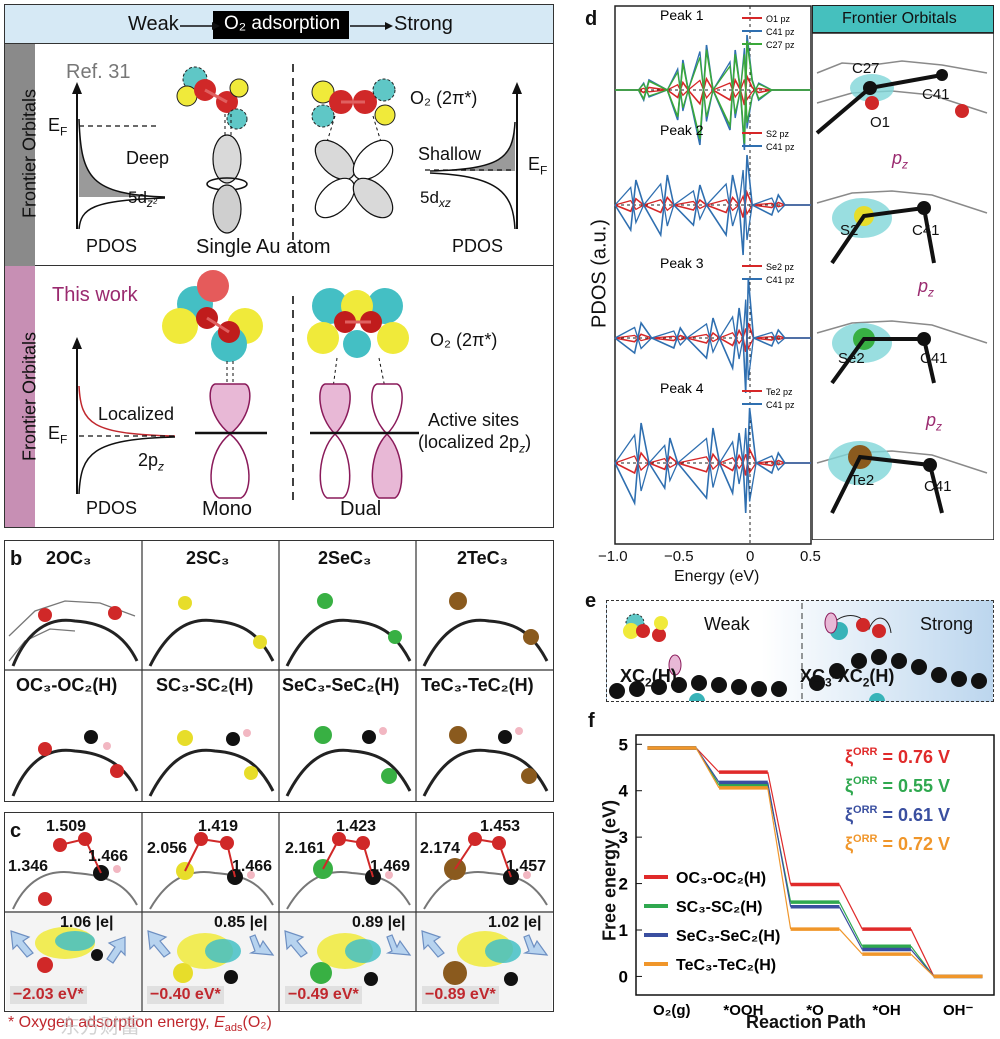 The image size is (1000, 1039). Describe the element at coordinates (305, 848) in the screenshot. I see `c3-bond-left: 2.161` at that location.